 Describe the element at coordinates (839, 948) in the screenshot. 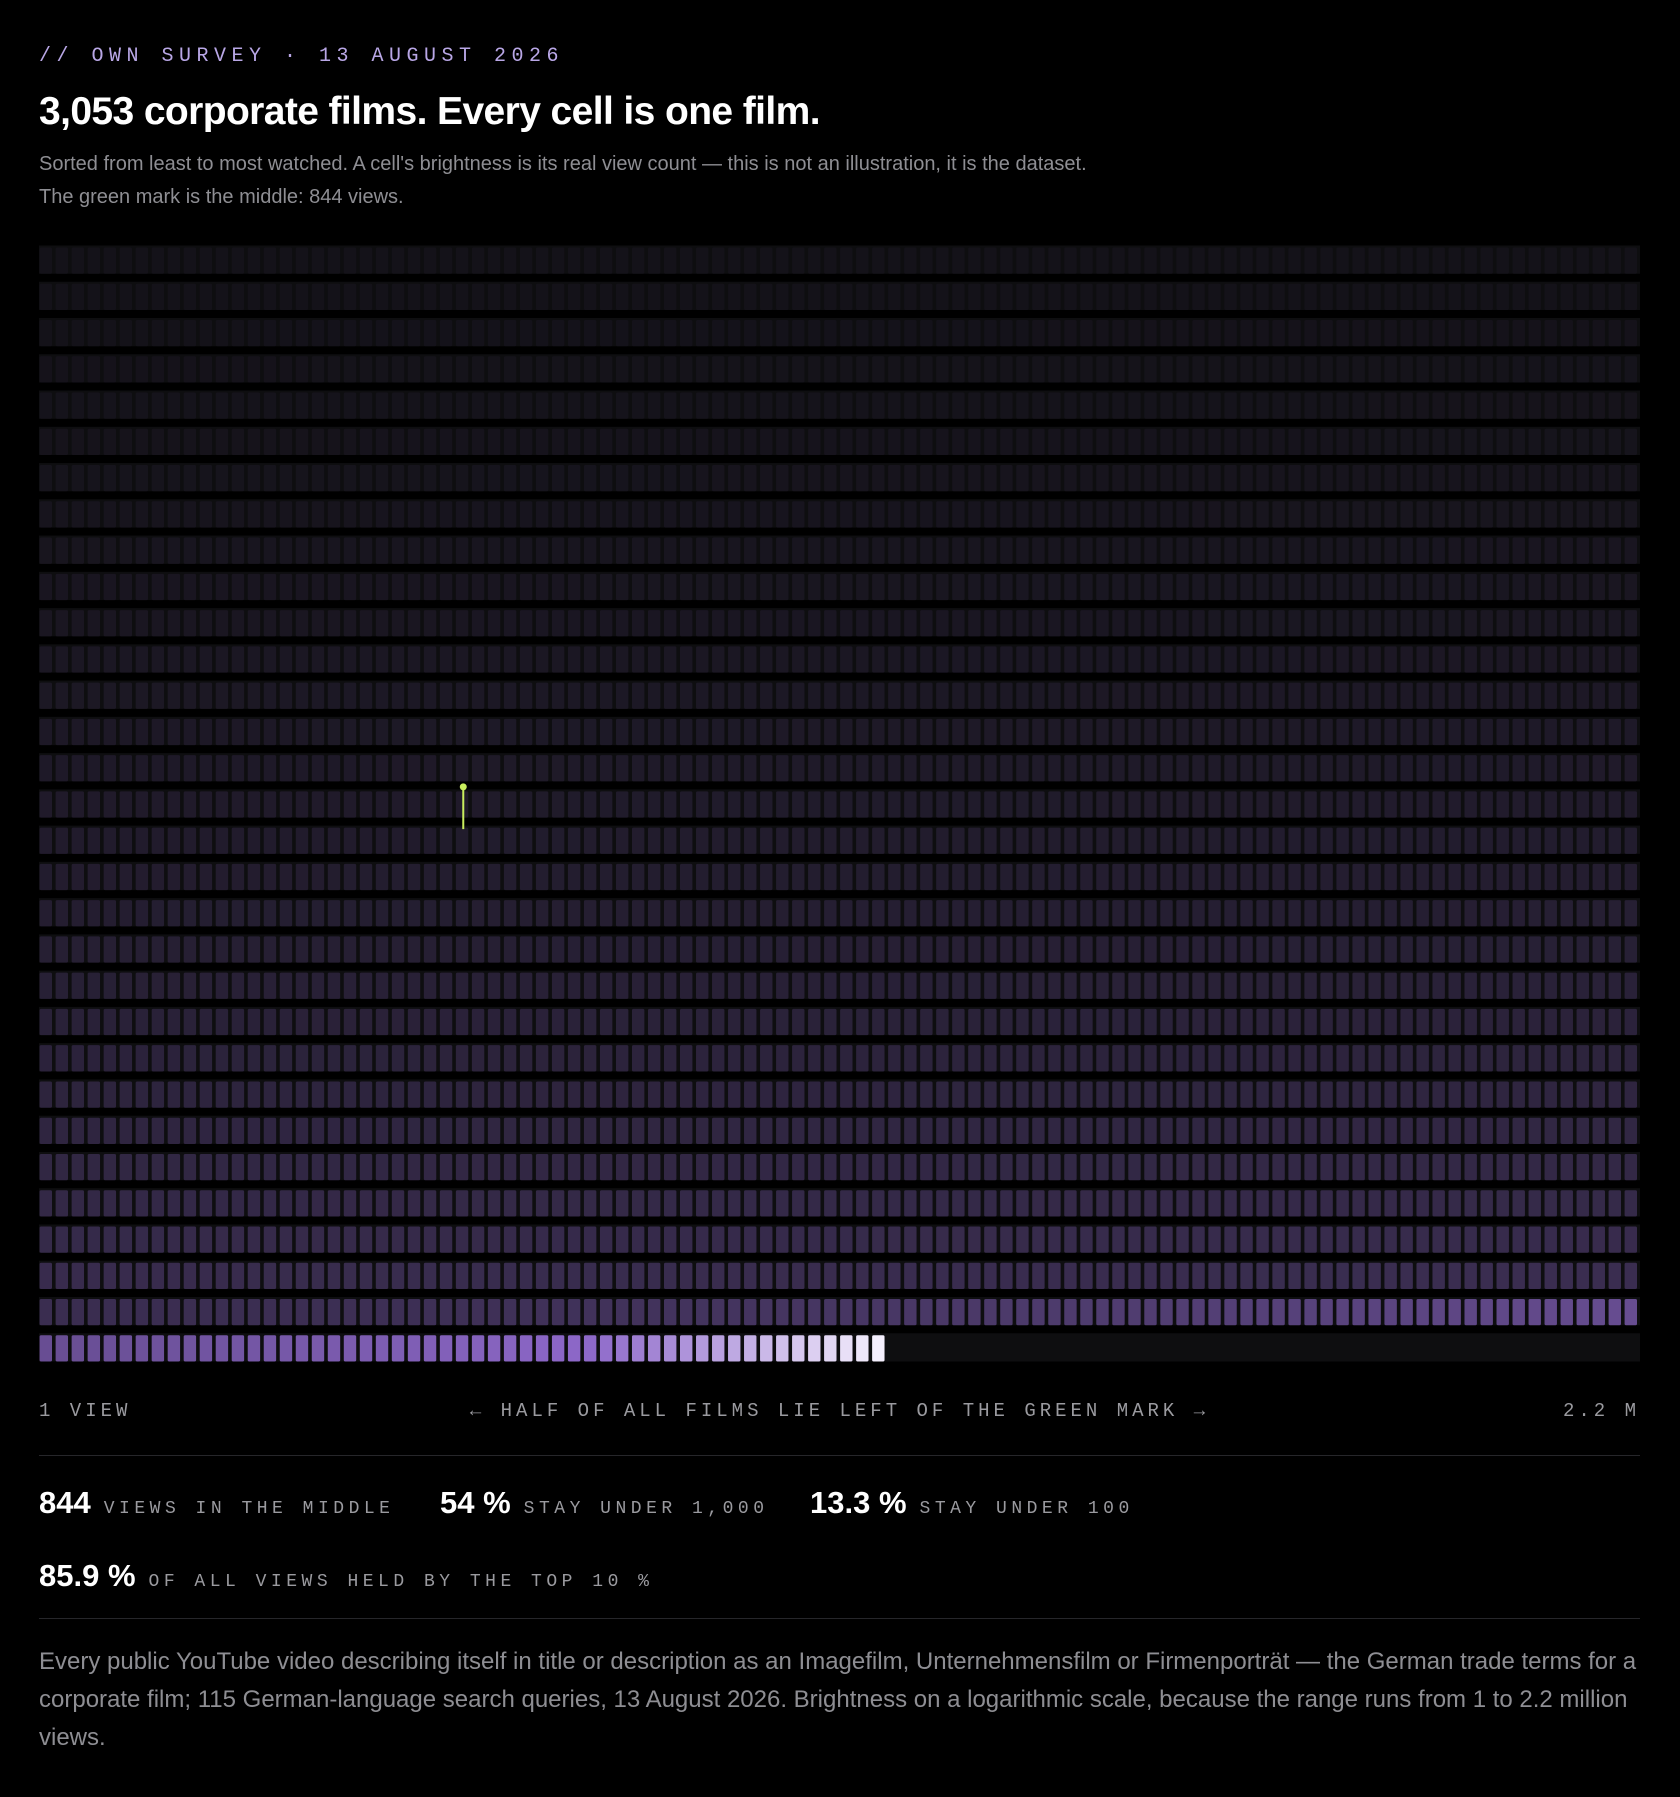

I see `grid-row-background` at that location.